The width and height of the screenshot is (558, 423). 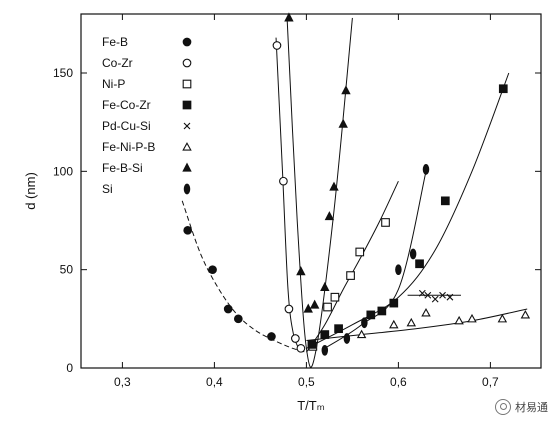 What do you see at coordinates (122, 382) in the screenshot?
I see `x-tick-label: 0,3` at bounding box center [122, 382].